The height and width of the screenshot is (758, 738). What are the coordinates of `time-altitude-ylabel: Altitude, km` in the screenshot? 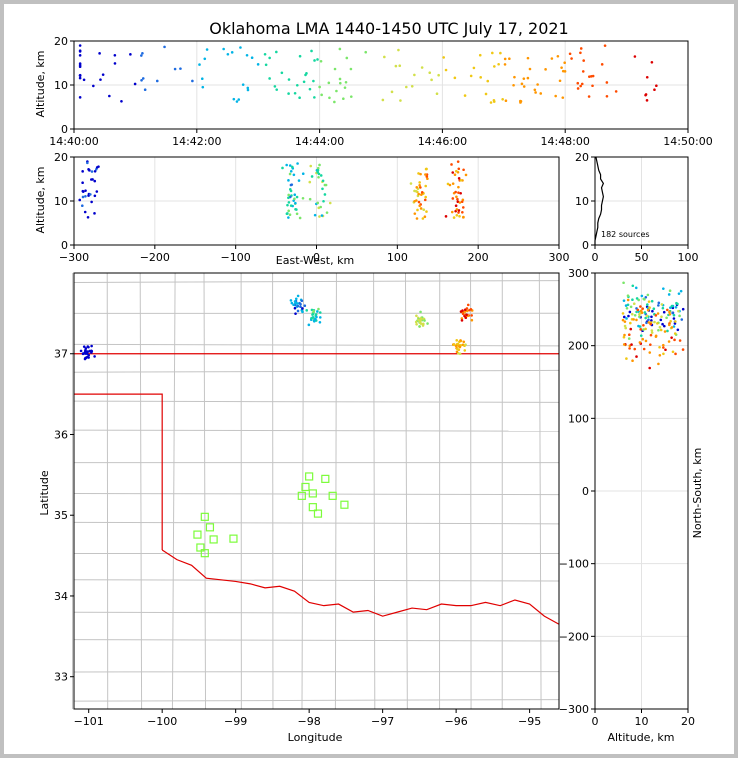 It's located at (40, 83).